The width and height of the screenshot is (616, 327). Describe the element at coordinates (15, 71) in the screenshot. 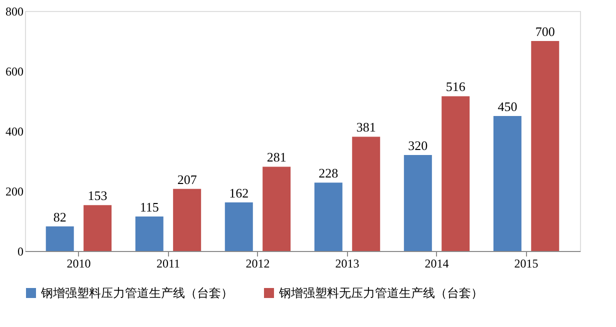

I see `y-tick-label: 600` at that location.